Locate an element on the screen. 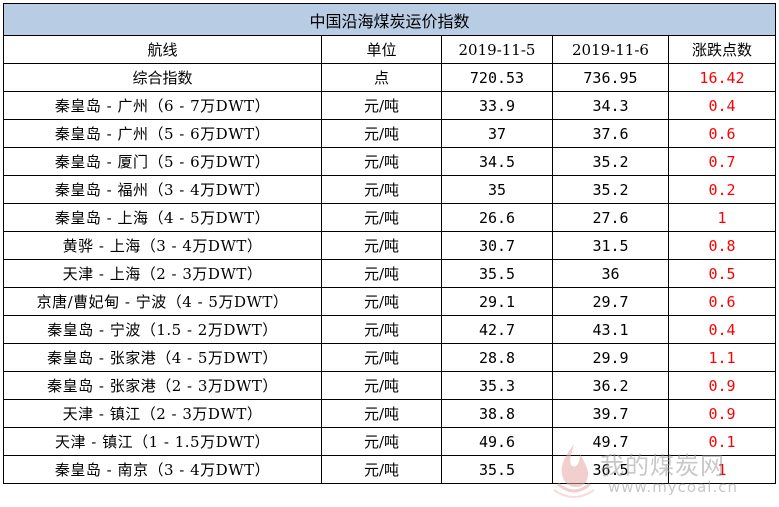  table-row: 秦皇岛 - 上海（4 - 5万DWT） 元/吨 26.6 27.6 1 is located at coordinates (390, 217).